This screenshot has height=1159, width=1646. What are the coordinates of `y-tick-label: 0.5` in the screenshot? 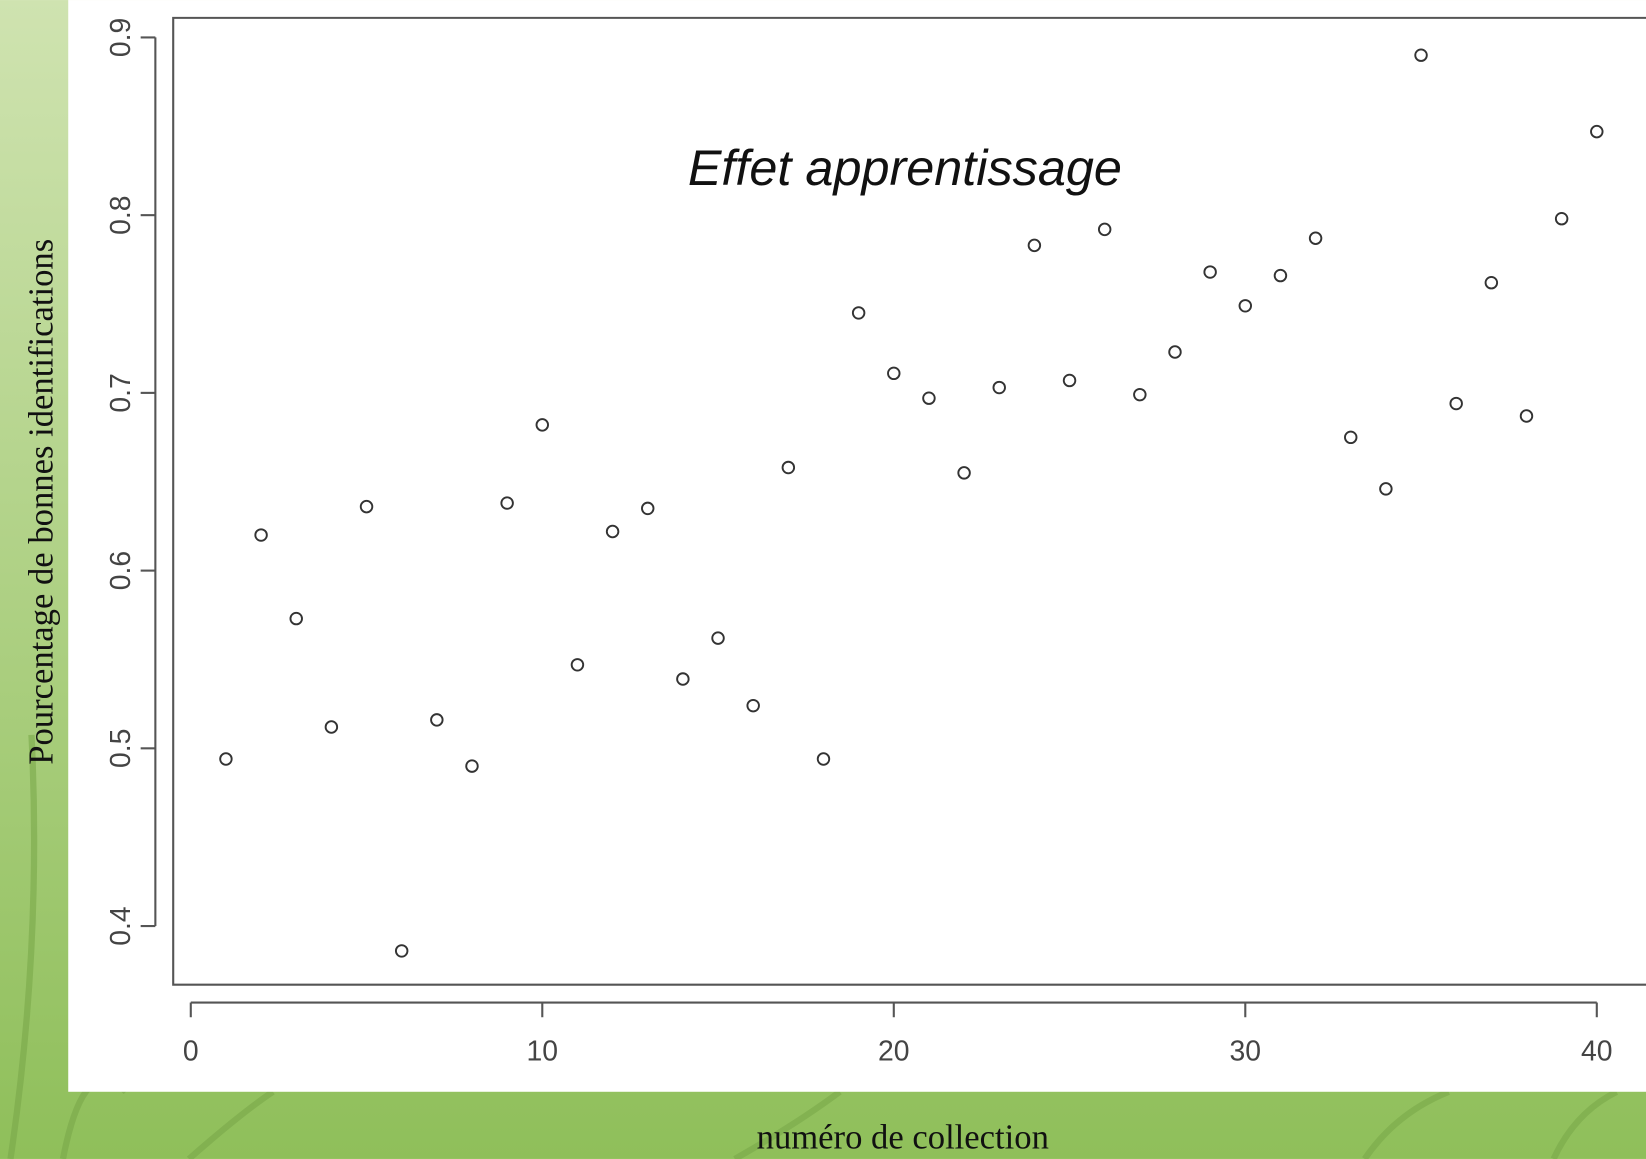 It's located at (121, 748).